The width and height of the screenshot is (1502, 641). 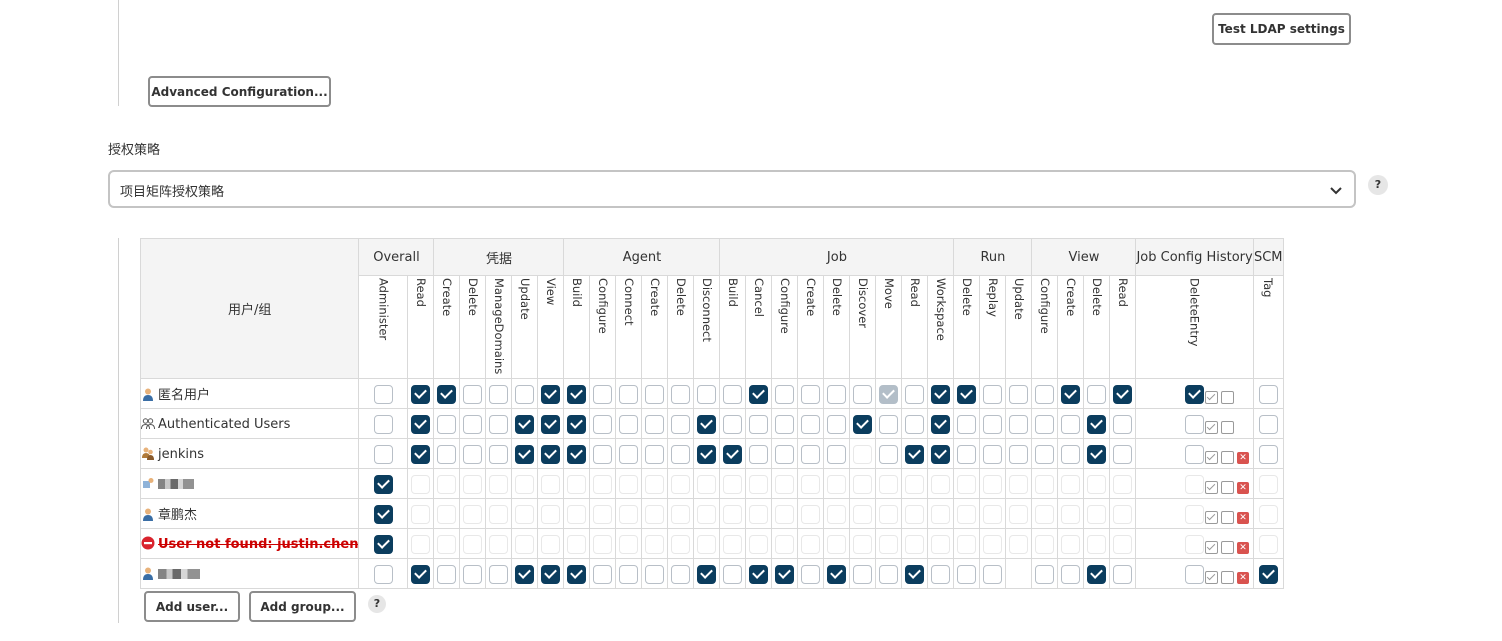 What do you see at coordinates (1281, 29) in the screenshot?
I see `test-ldap-settings-button: Test LDAP settings` at bounding box center [1281, 29].